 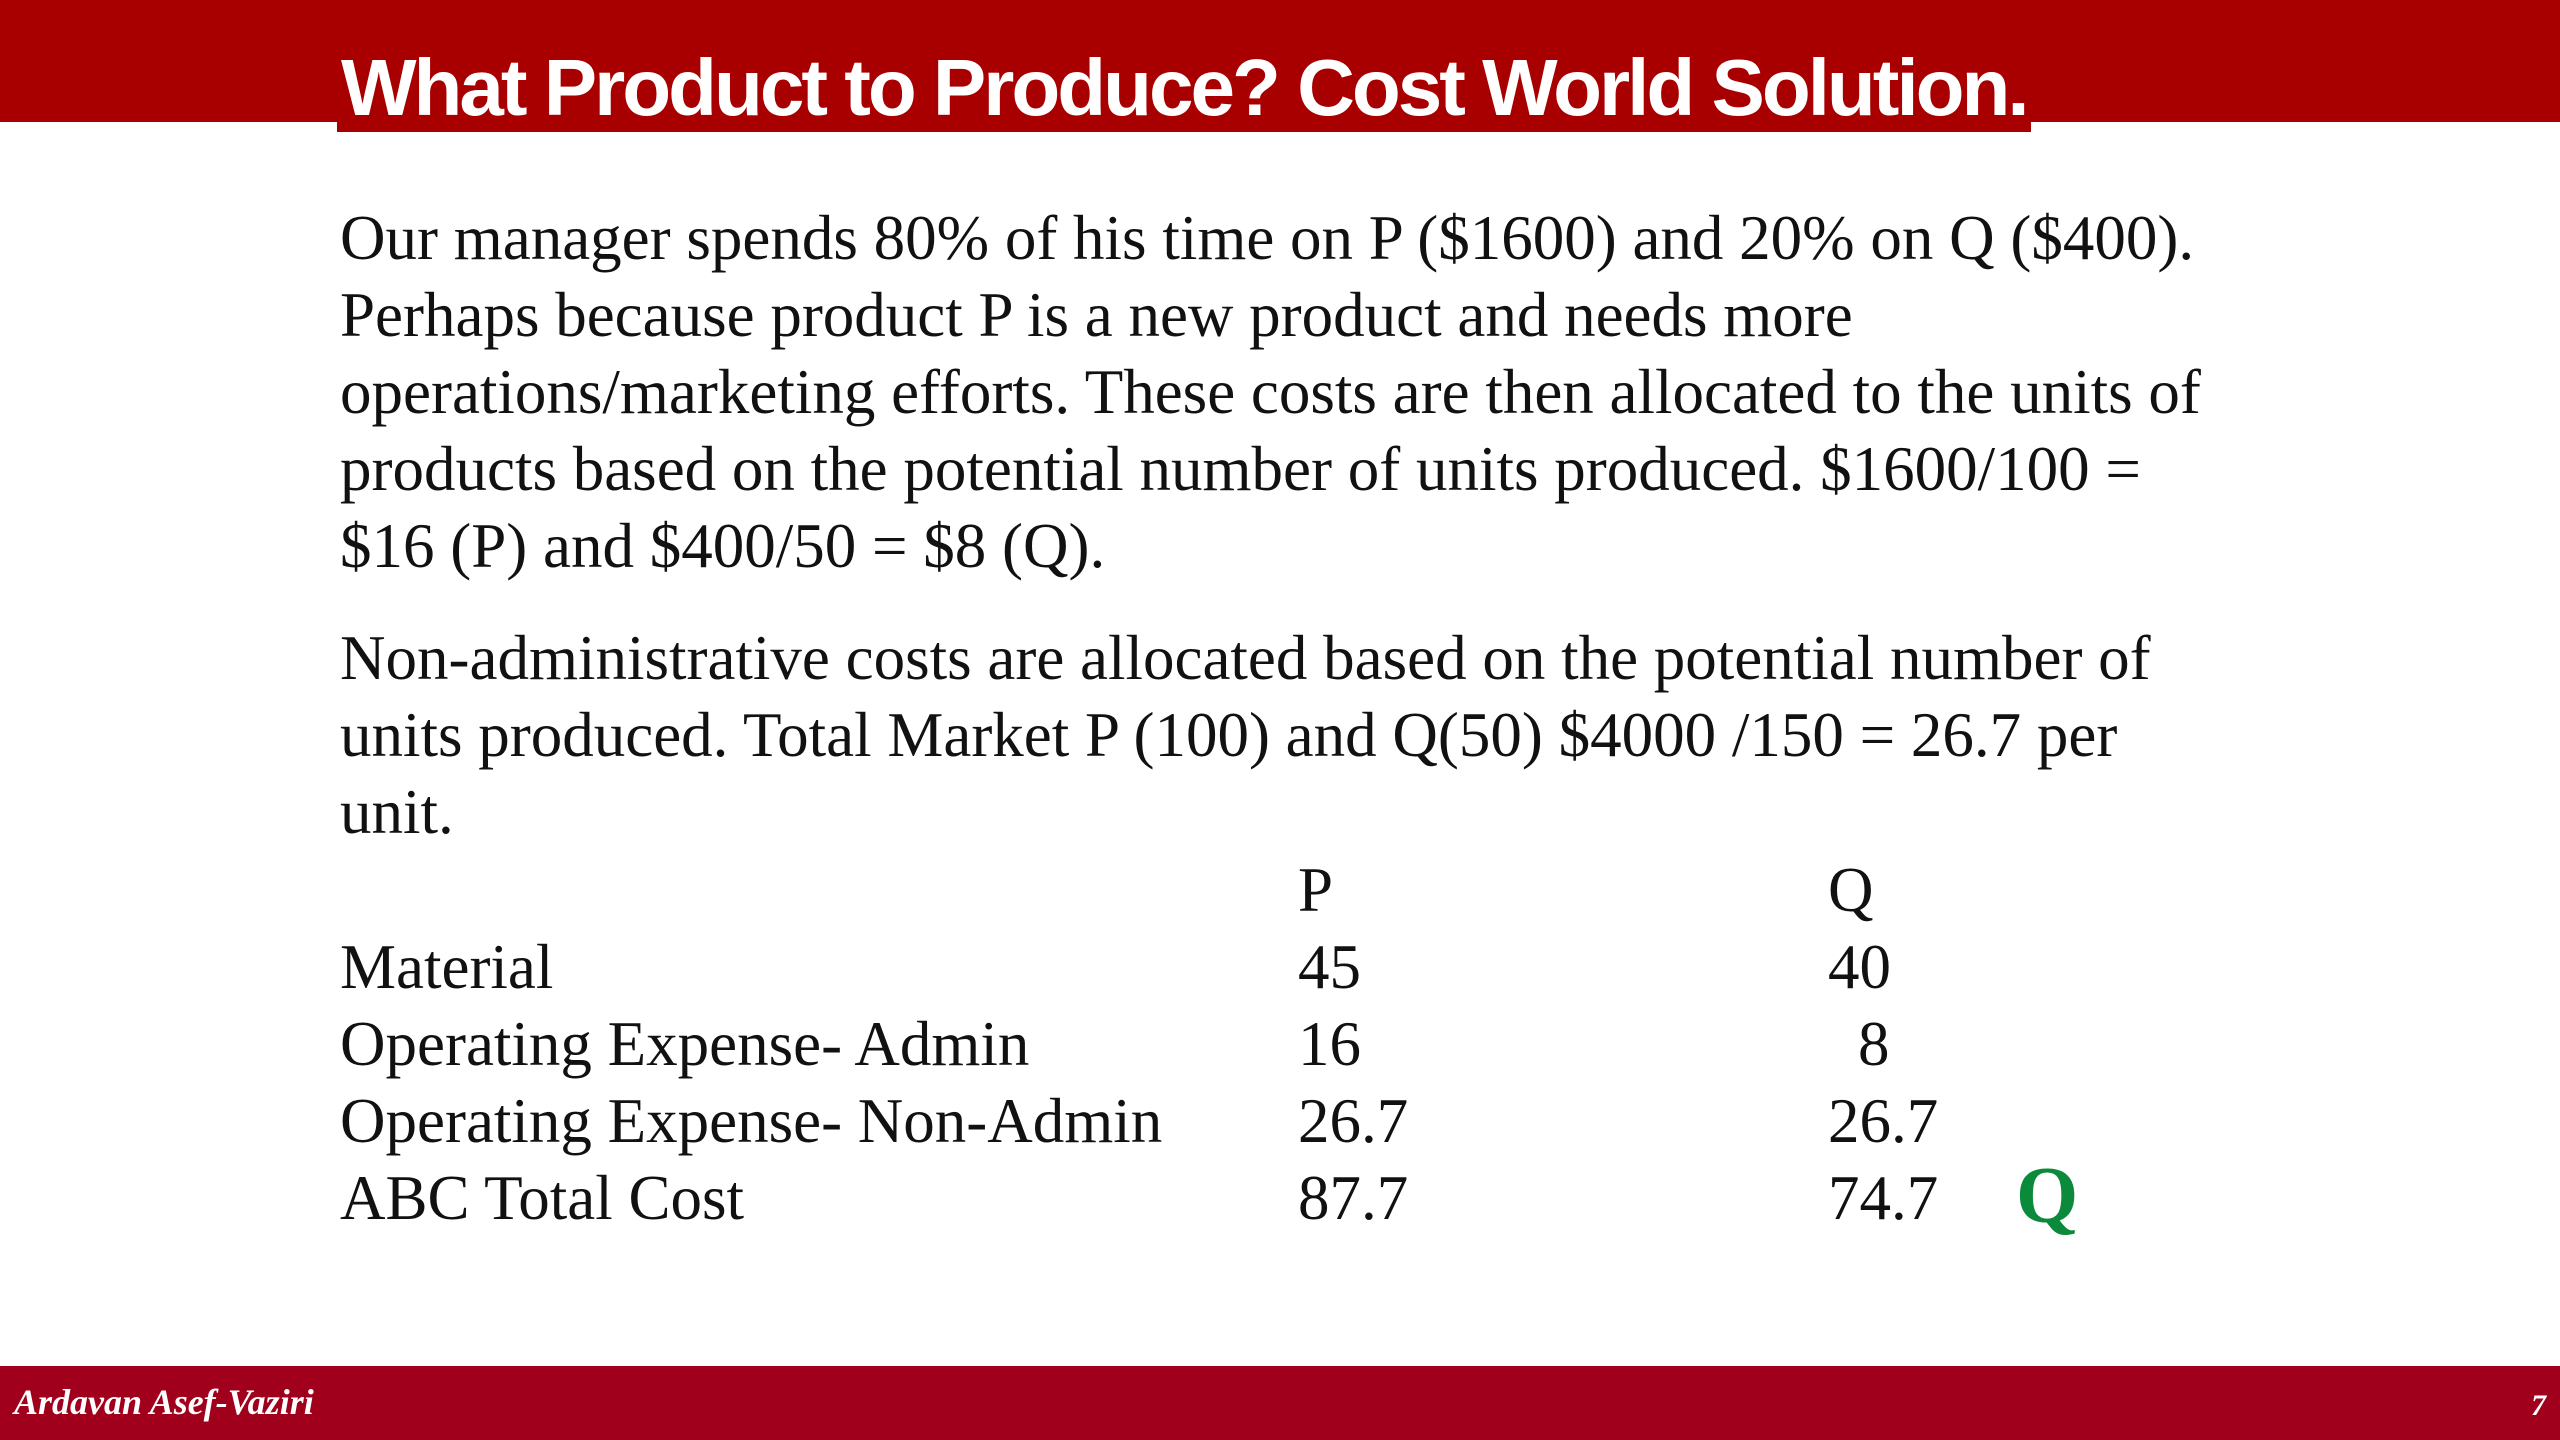 I want to click on page-number: 7, so click(x=2538, y=1405).